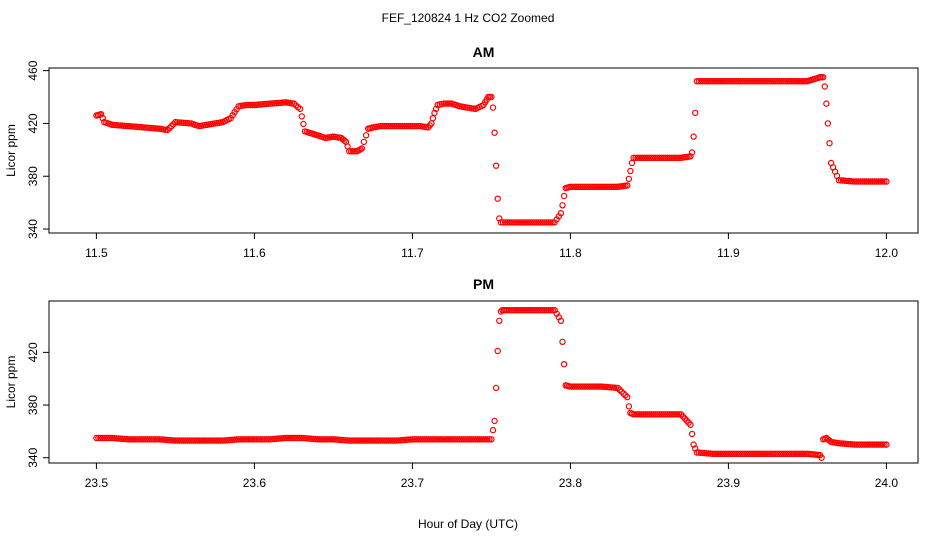 The image size is (936, 545). I want to click on x-tick-label: 11.5, so click(96, 253).